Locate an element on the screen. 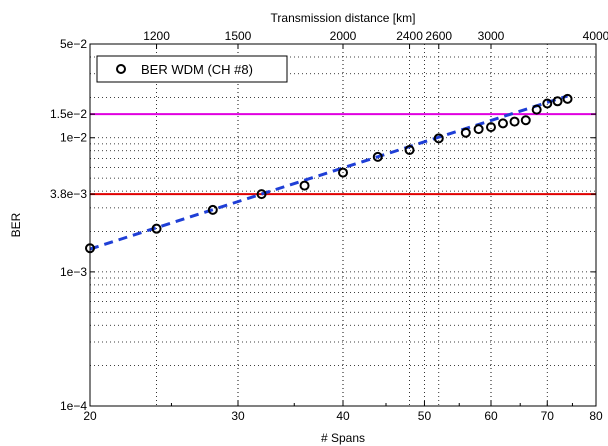 This screenshot has width=608, height=446. top-tick-label: 4000 is located at coordinates (595, 36).